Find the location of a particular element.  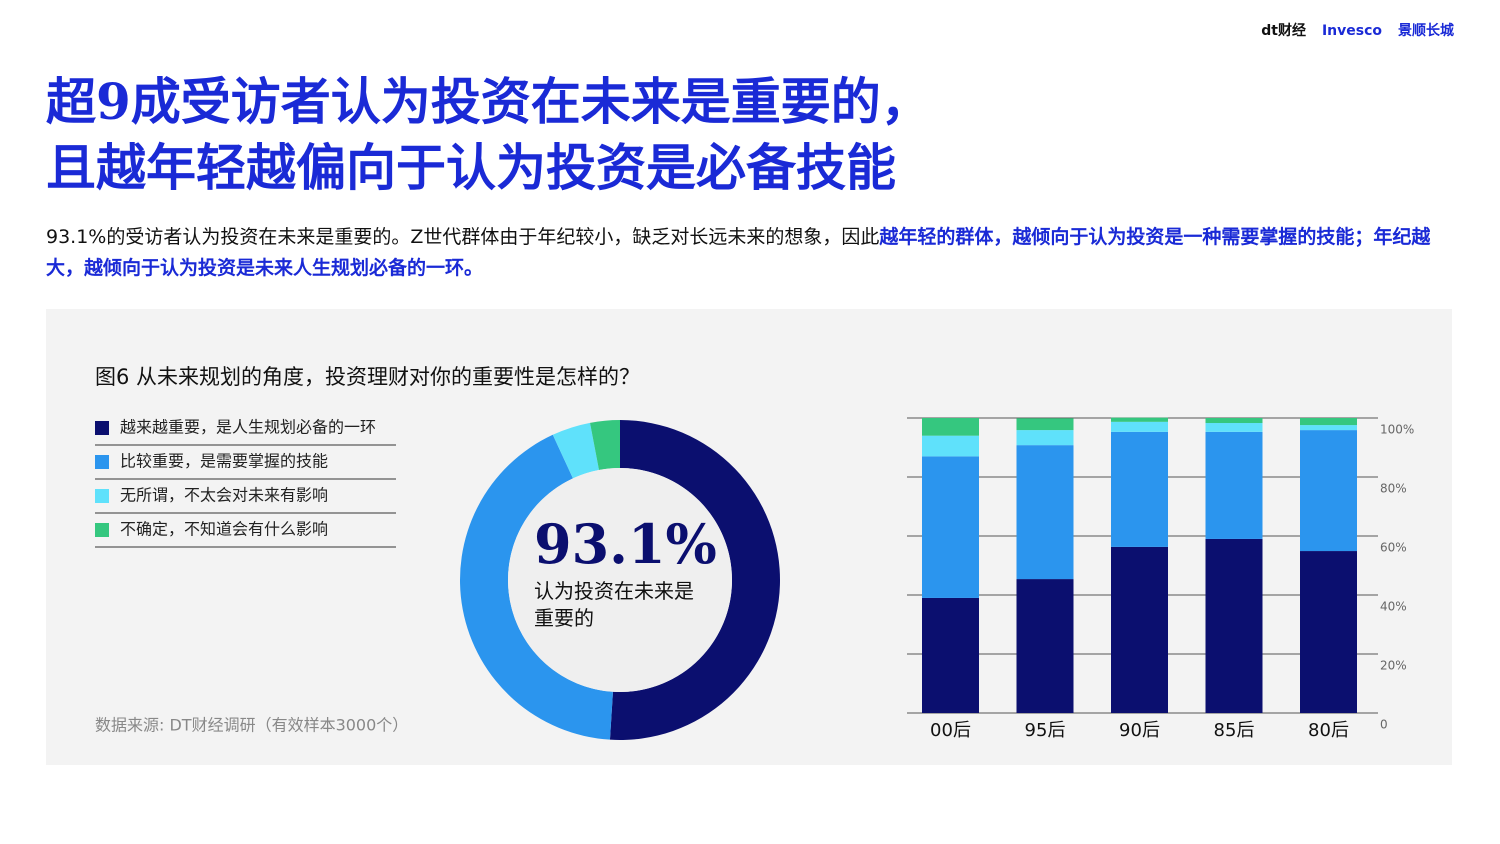

logos: dt财经 Invesco 景顺长城 is located at coordinates (1349, 30).